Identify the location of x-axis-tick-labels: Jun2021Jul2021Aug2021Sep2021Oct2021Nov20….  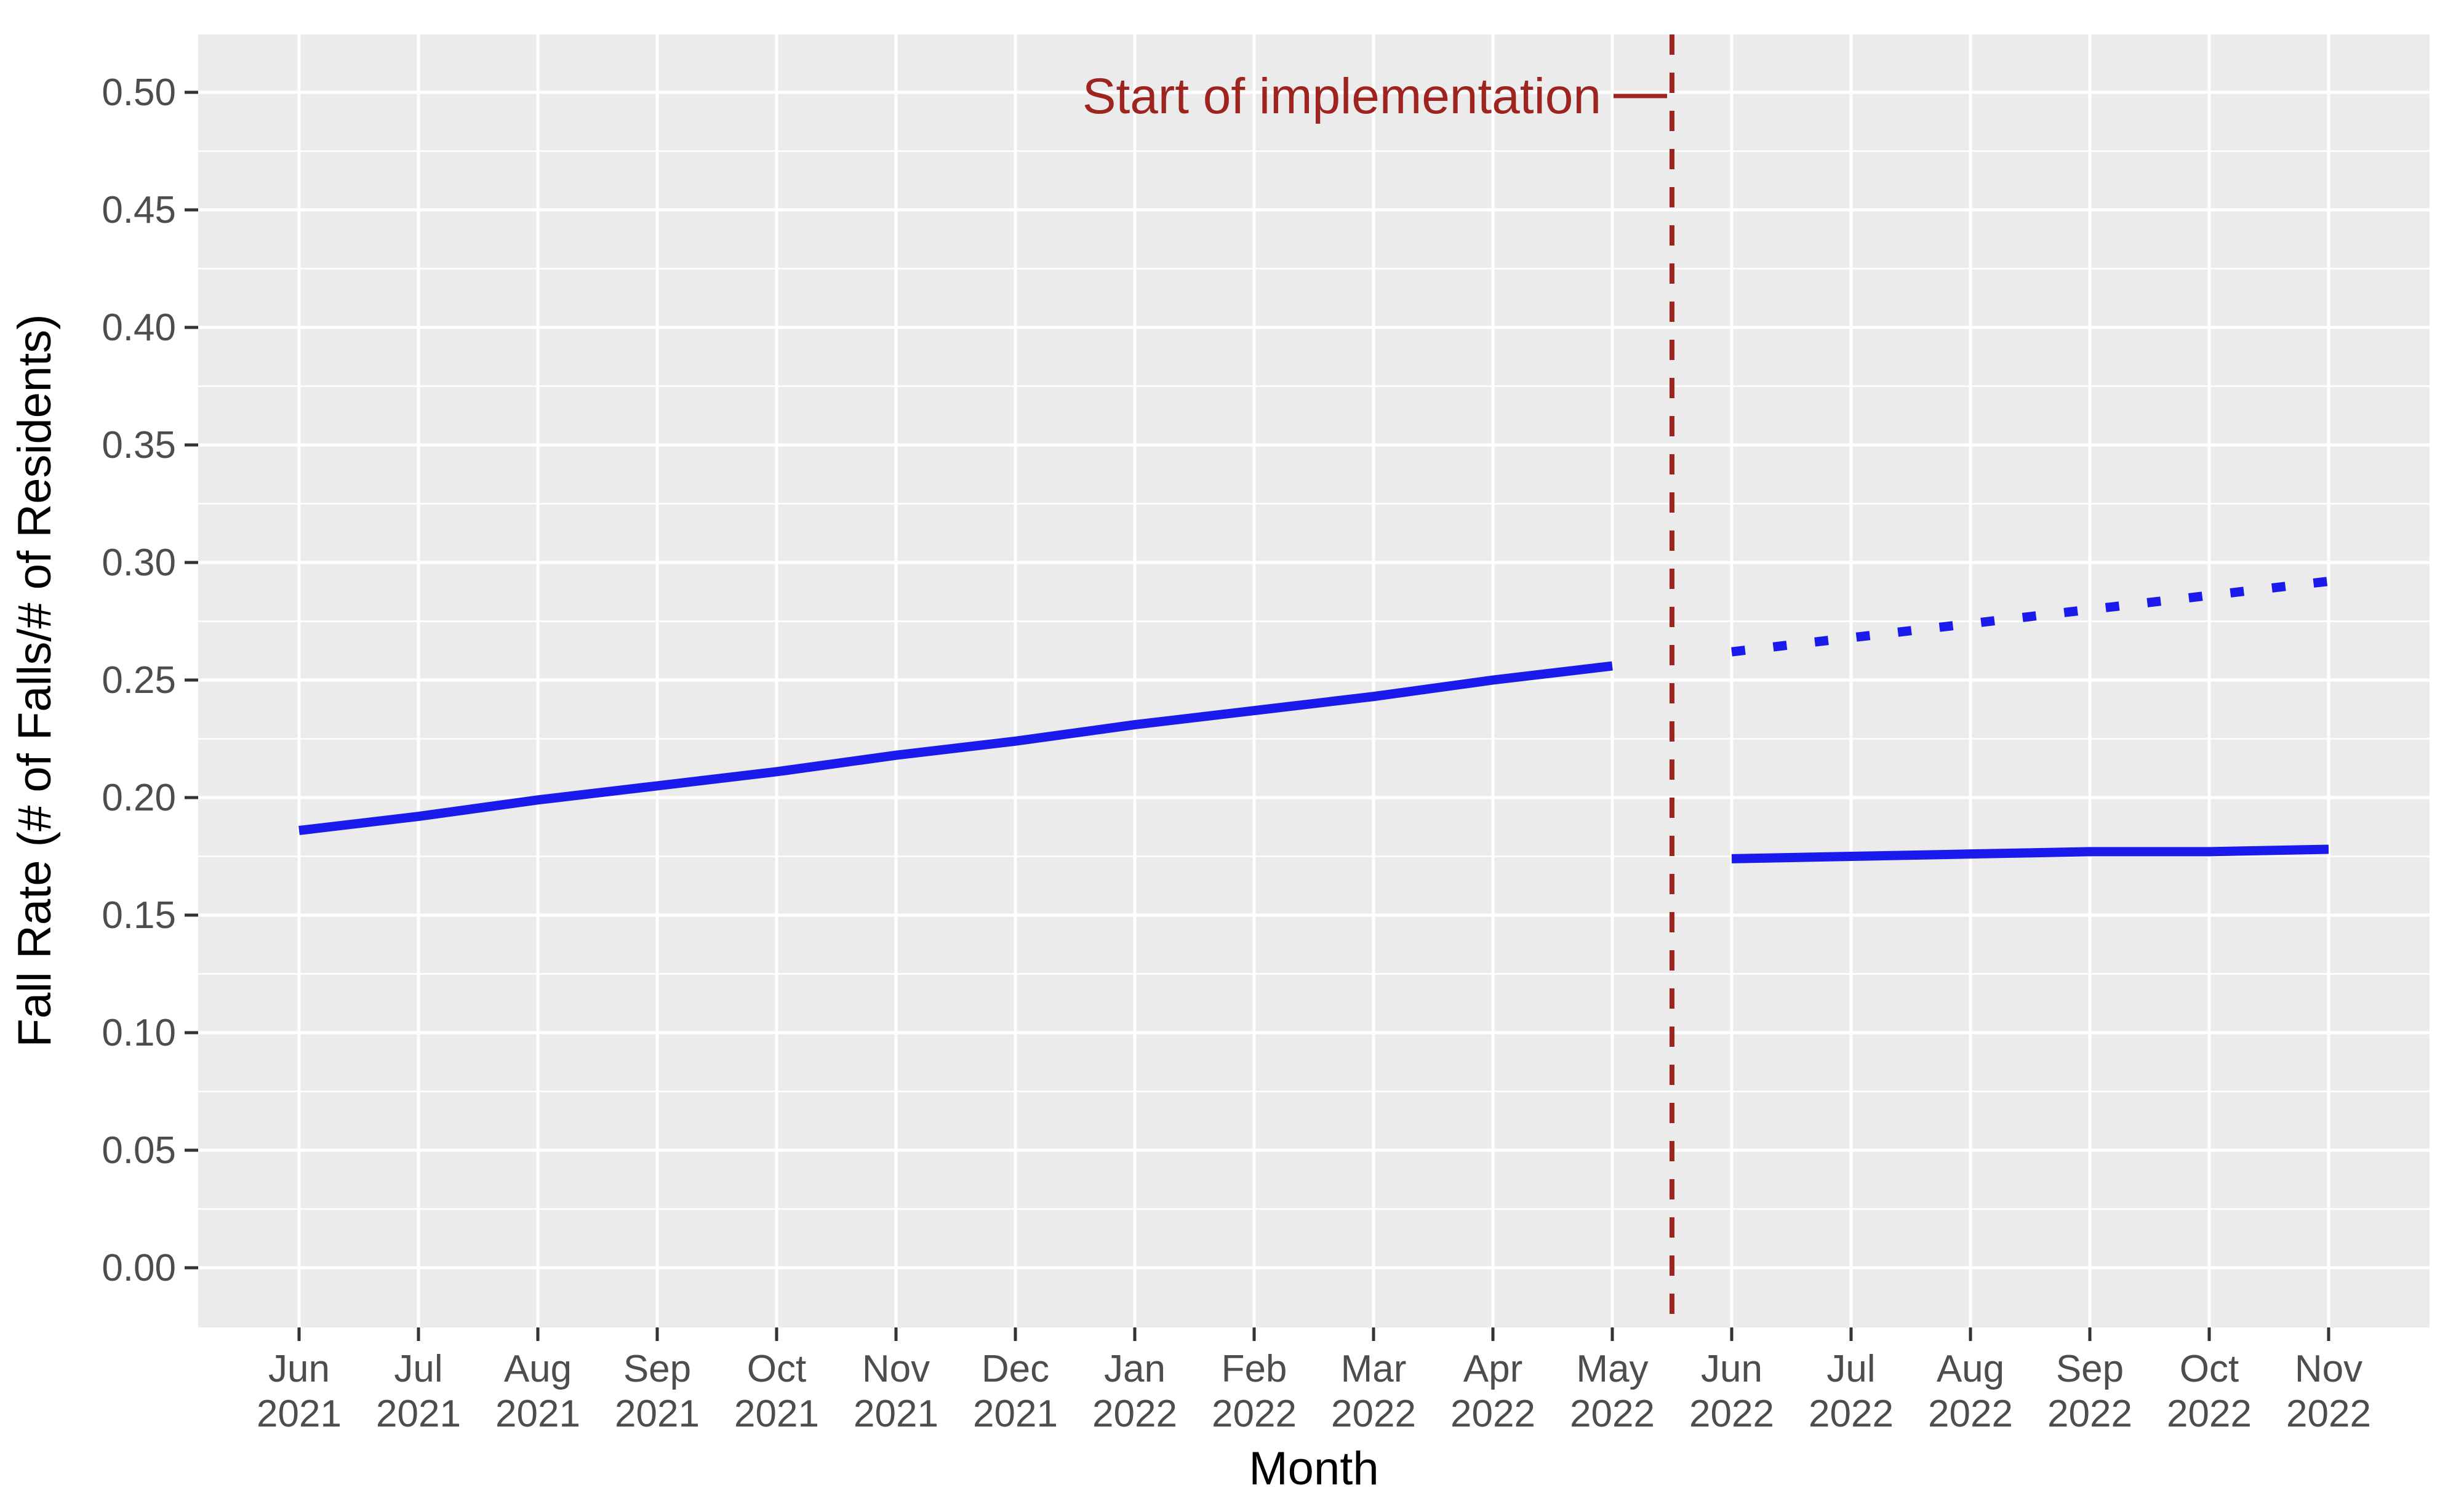
(1314, 1391).